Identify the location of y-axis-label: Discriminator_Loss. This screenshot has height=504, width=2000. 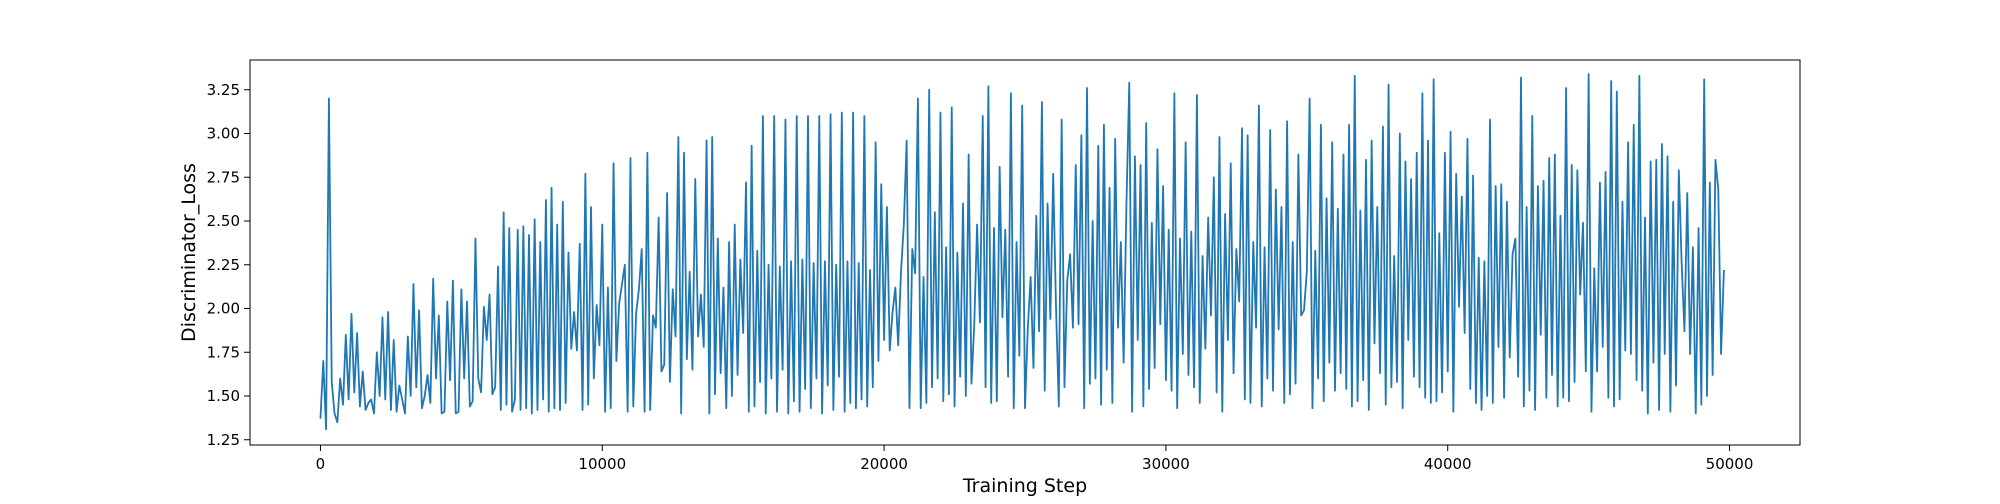
(189, 252).